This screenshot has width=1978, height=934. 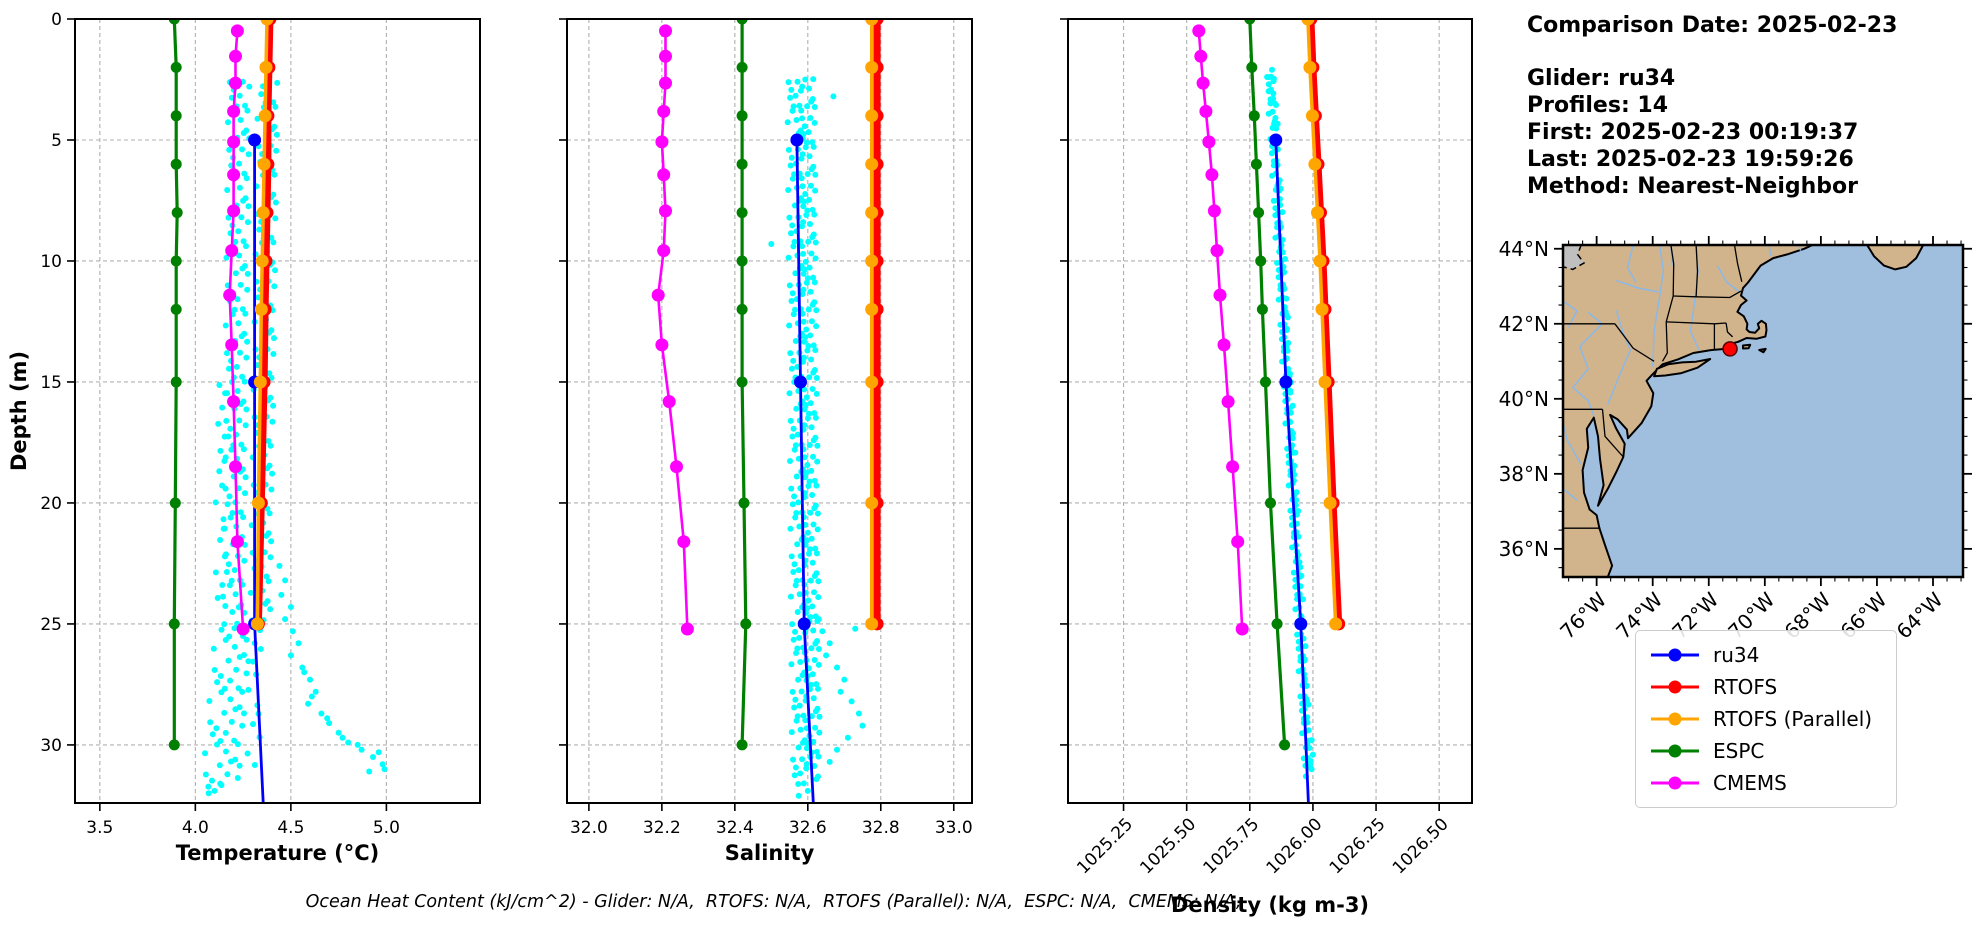 What do you see at coordinates (386, 828) in the screenshot?
I see `svg-text: 5.0` at bounding box center [386, 828].